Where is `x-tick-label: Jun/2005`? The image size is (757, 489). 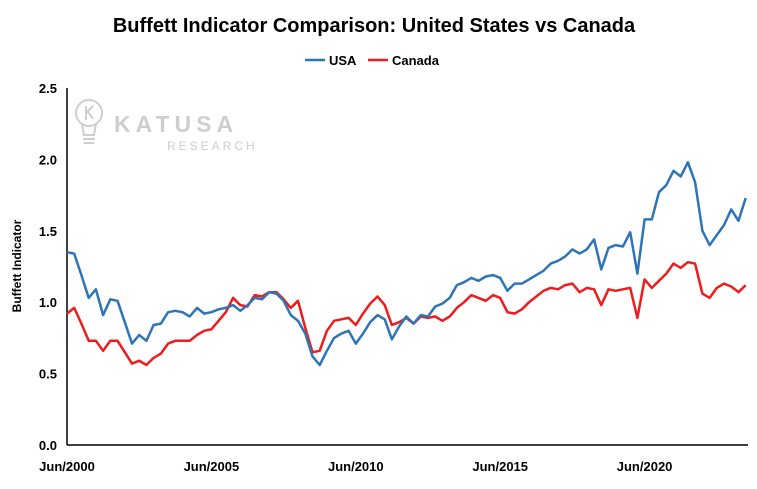
x-tick-label: Jun/2005 is located at coordinates (212, 466).